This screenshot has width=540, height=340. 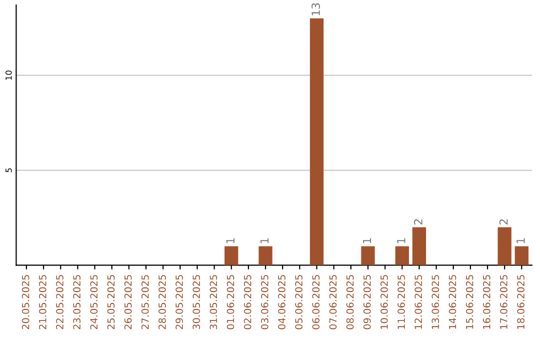 What do you see at coordinates (76, 302) in the screenshot?
I see `x-tick-label: 23.05.2025` at bounding box center [76, 302].